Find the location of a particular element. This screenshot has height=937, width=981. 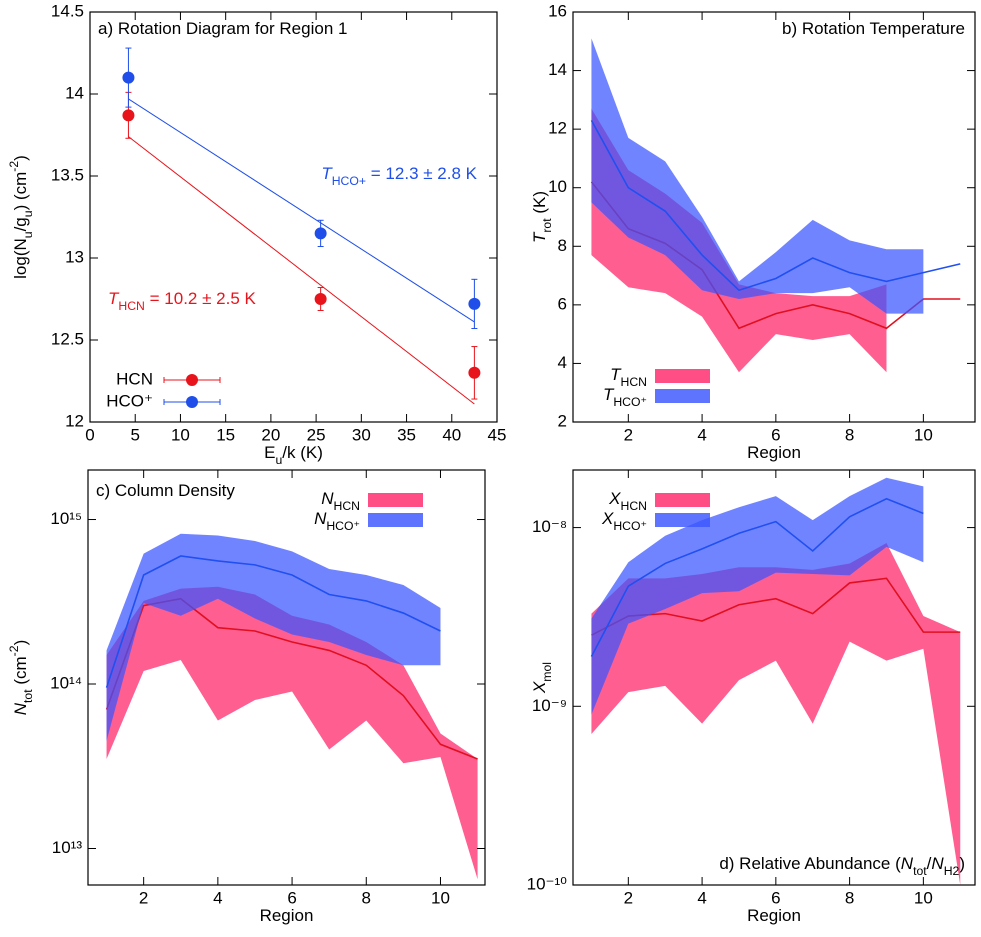

text-part: / is located at coordinates (929, 863).